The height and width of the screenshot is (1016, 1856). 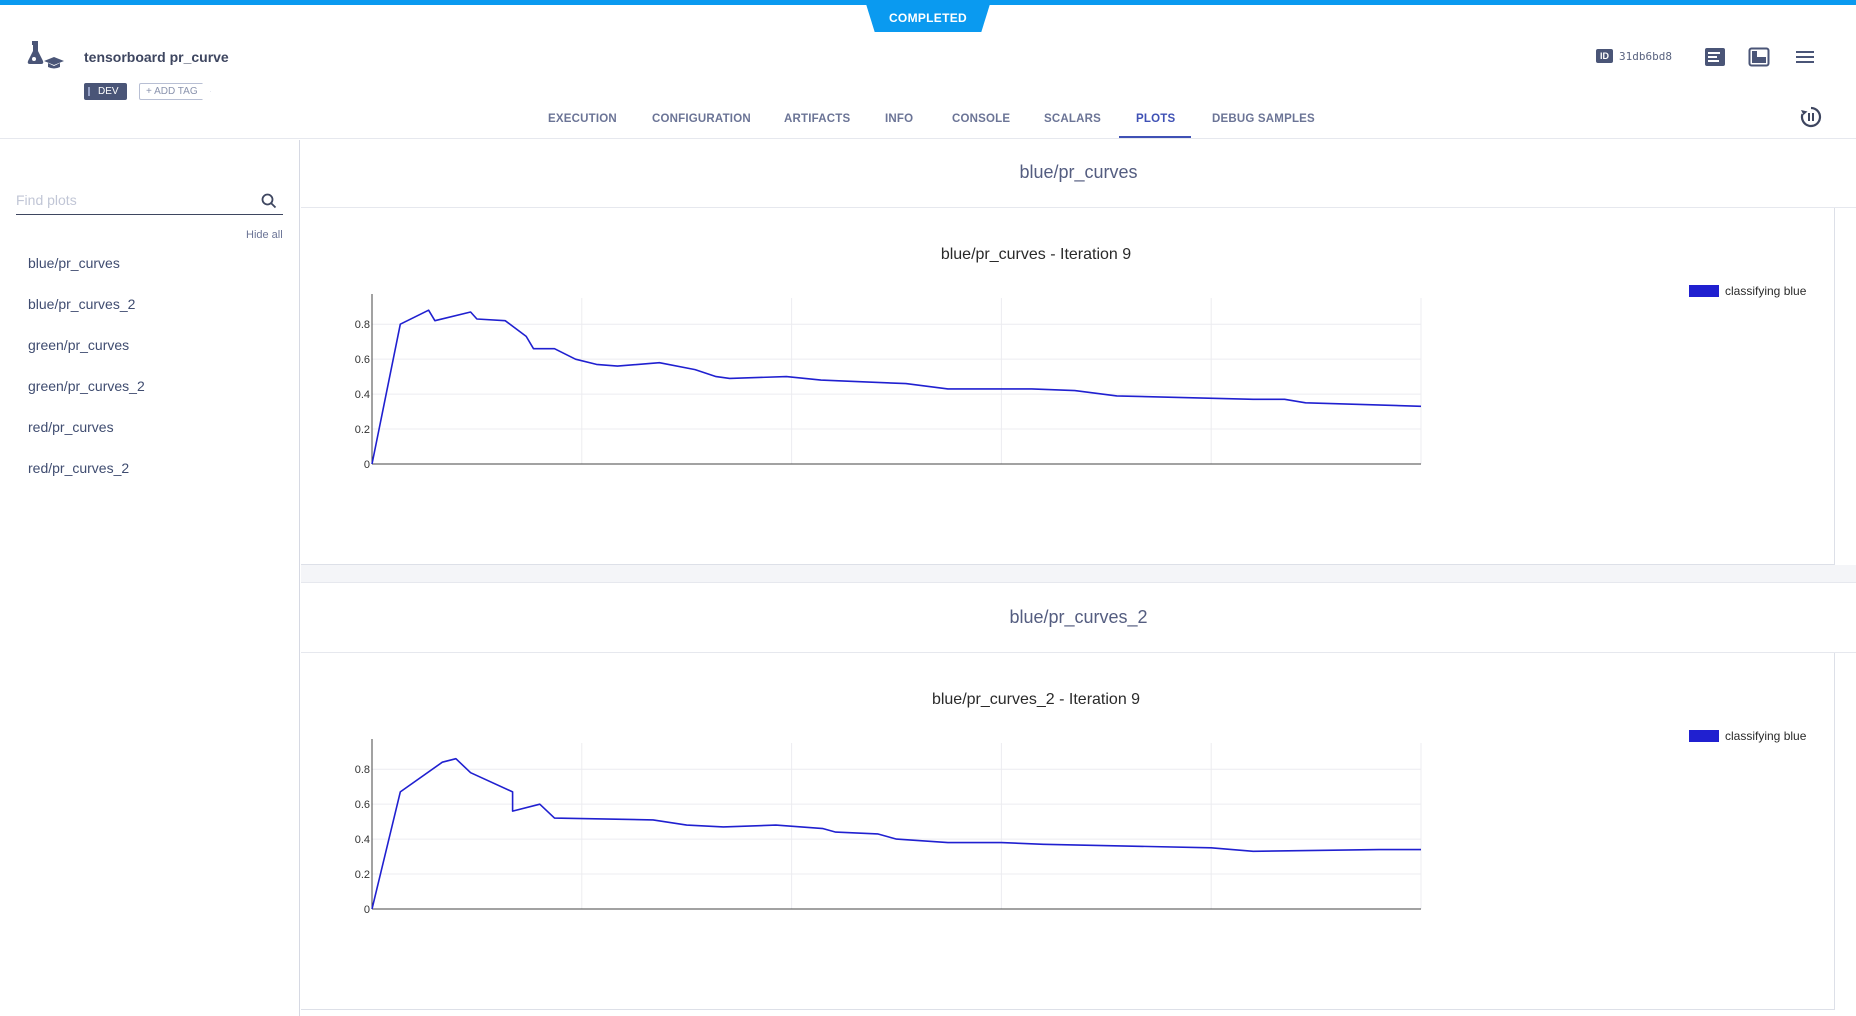 I want to click on search-input, so click(x=131, y=200).